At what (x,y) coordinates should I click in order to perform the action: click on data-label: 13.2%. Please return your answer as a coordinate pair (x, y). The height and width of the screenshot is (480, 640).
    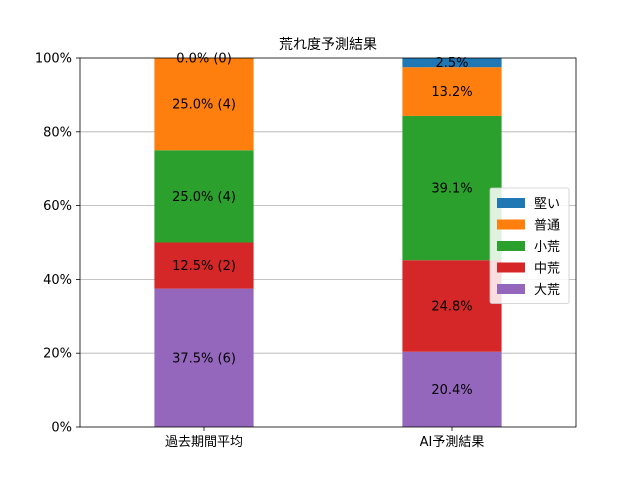
    Looking at the image, I should click on (451, 92).